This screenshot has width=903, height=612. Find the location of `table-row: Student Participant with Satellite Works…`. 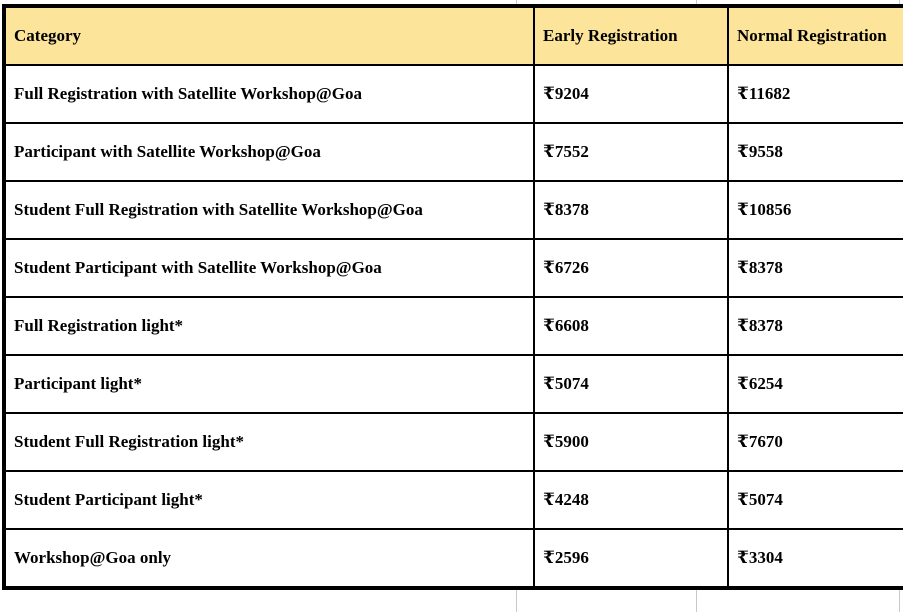

table-row: Student Participant with Satellite Works… is located at coordinates (453, 268).